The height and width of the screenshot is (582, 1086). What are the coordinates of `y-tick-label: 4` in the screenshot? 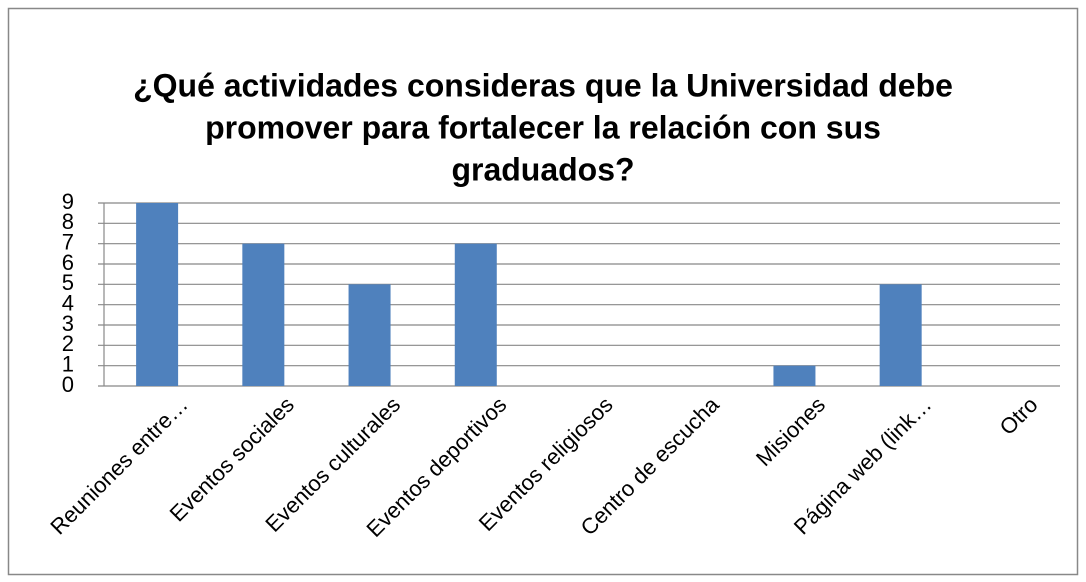 It's located at (68, 302).